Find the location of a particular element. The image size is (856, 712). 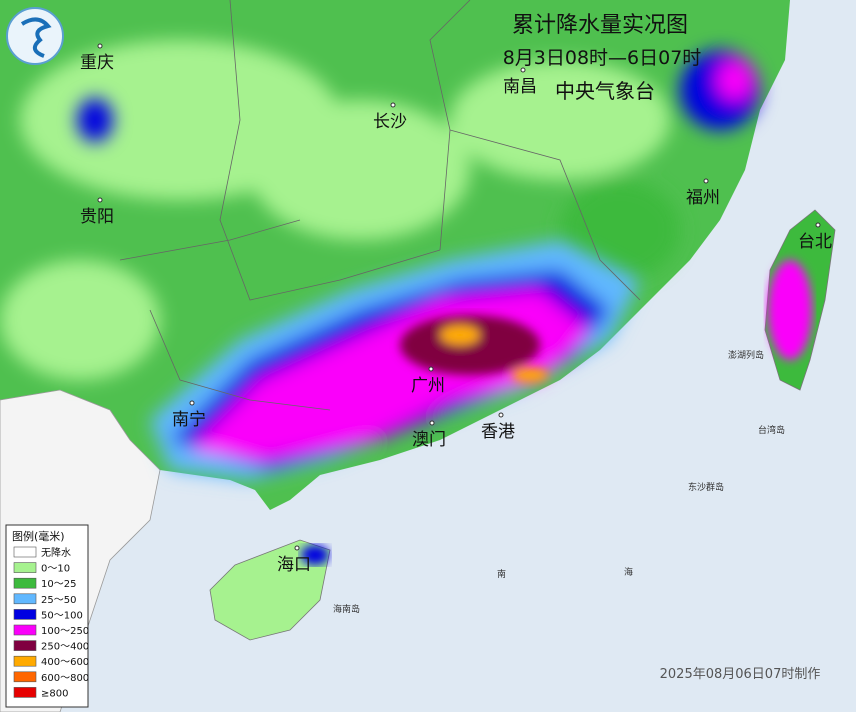

legend-label: 250～400 is located at coordinates (65, 647).